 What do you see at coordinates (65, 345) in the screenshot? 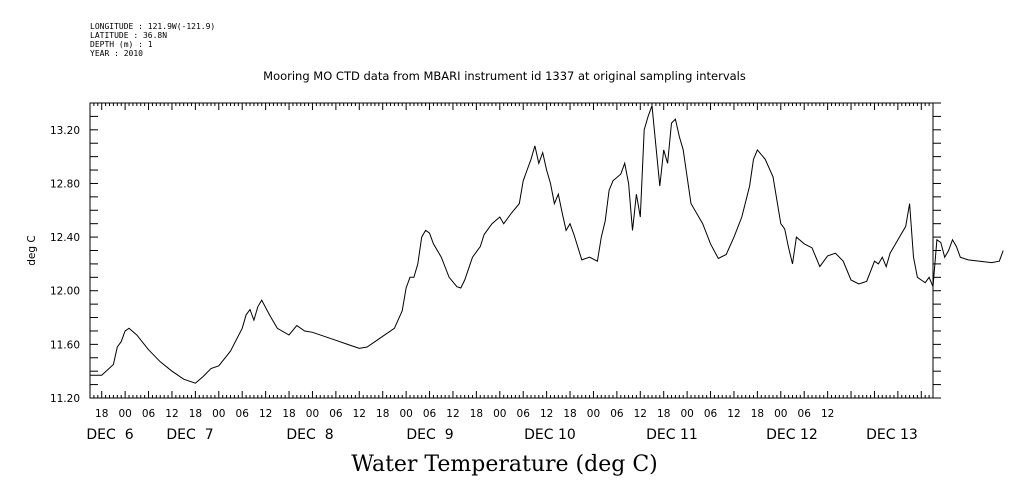
I see `y-tick-label: 11.60` at bounding box center [65, 345].